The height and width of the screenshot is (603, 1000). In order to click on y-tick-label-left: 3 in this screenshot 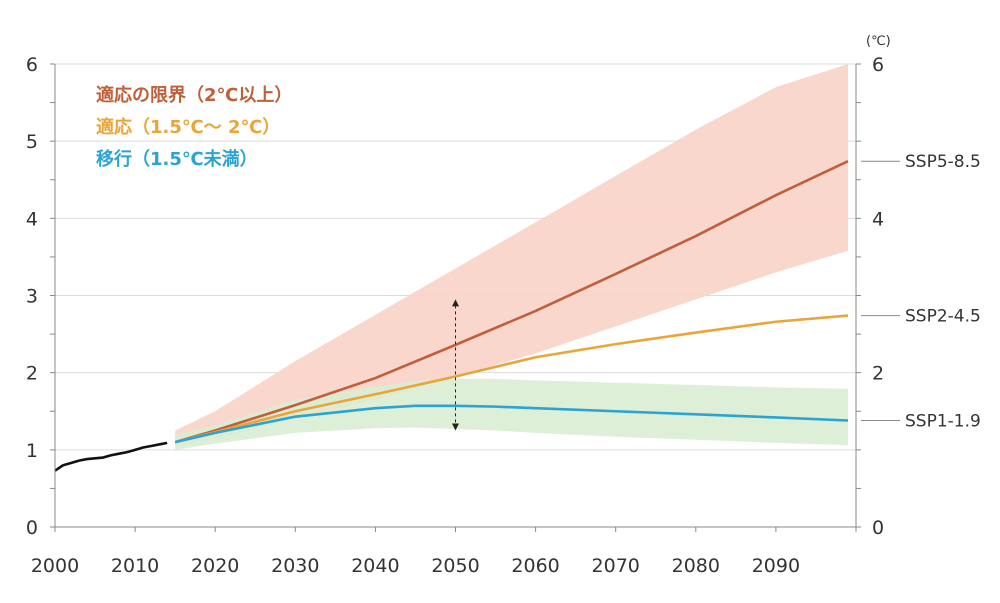, I will do `click(32, 297)`.